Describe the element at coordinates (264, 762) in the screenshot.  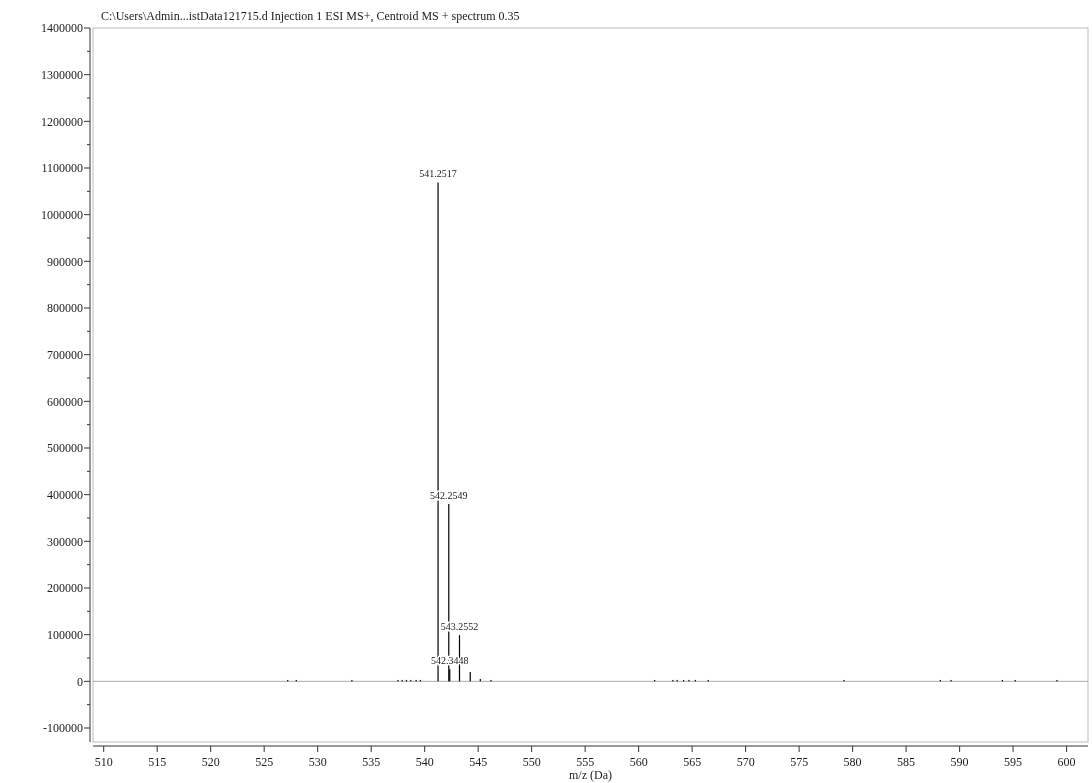
I see `x-tick-label: 525` at that location.